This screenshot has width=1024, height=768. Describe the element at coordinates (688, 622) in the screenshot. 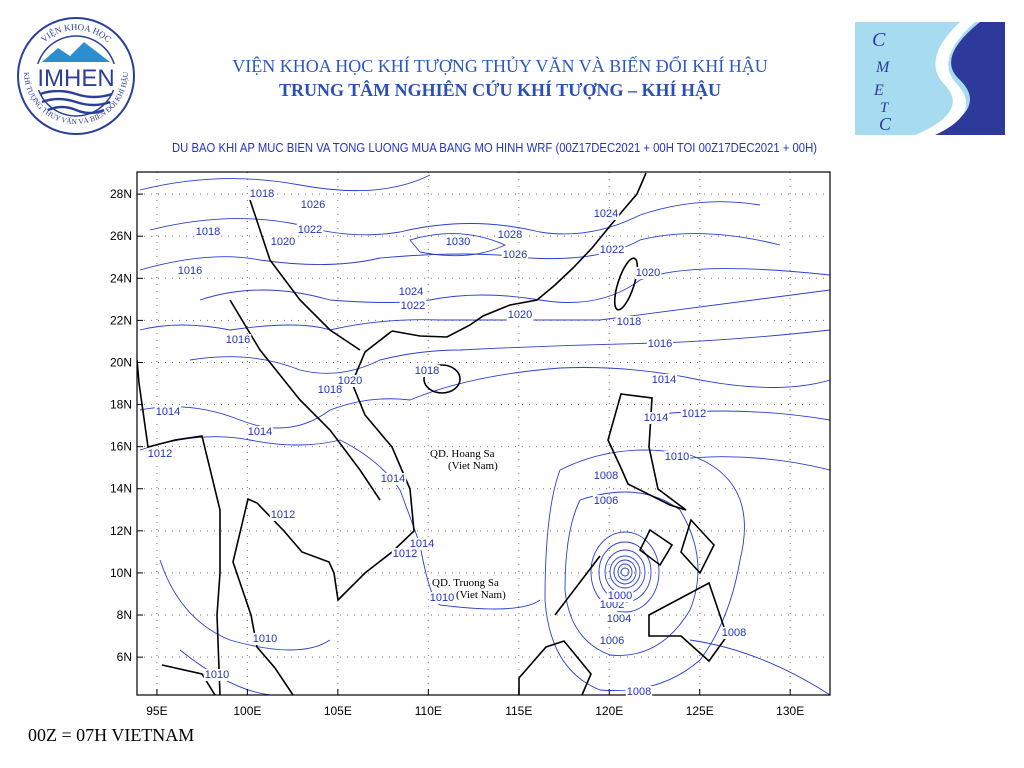

I see `mindanao` at that location.